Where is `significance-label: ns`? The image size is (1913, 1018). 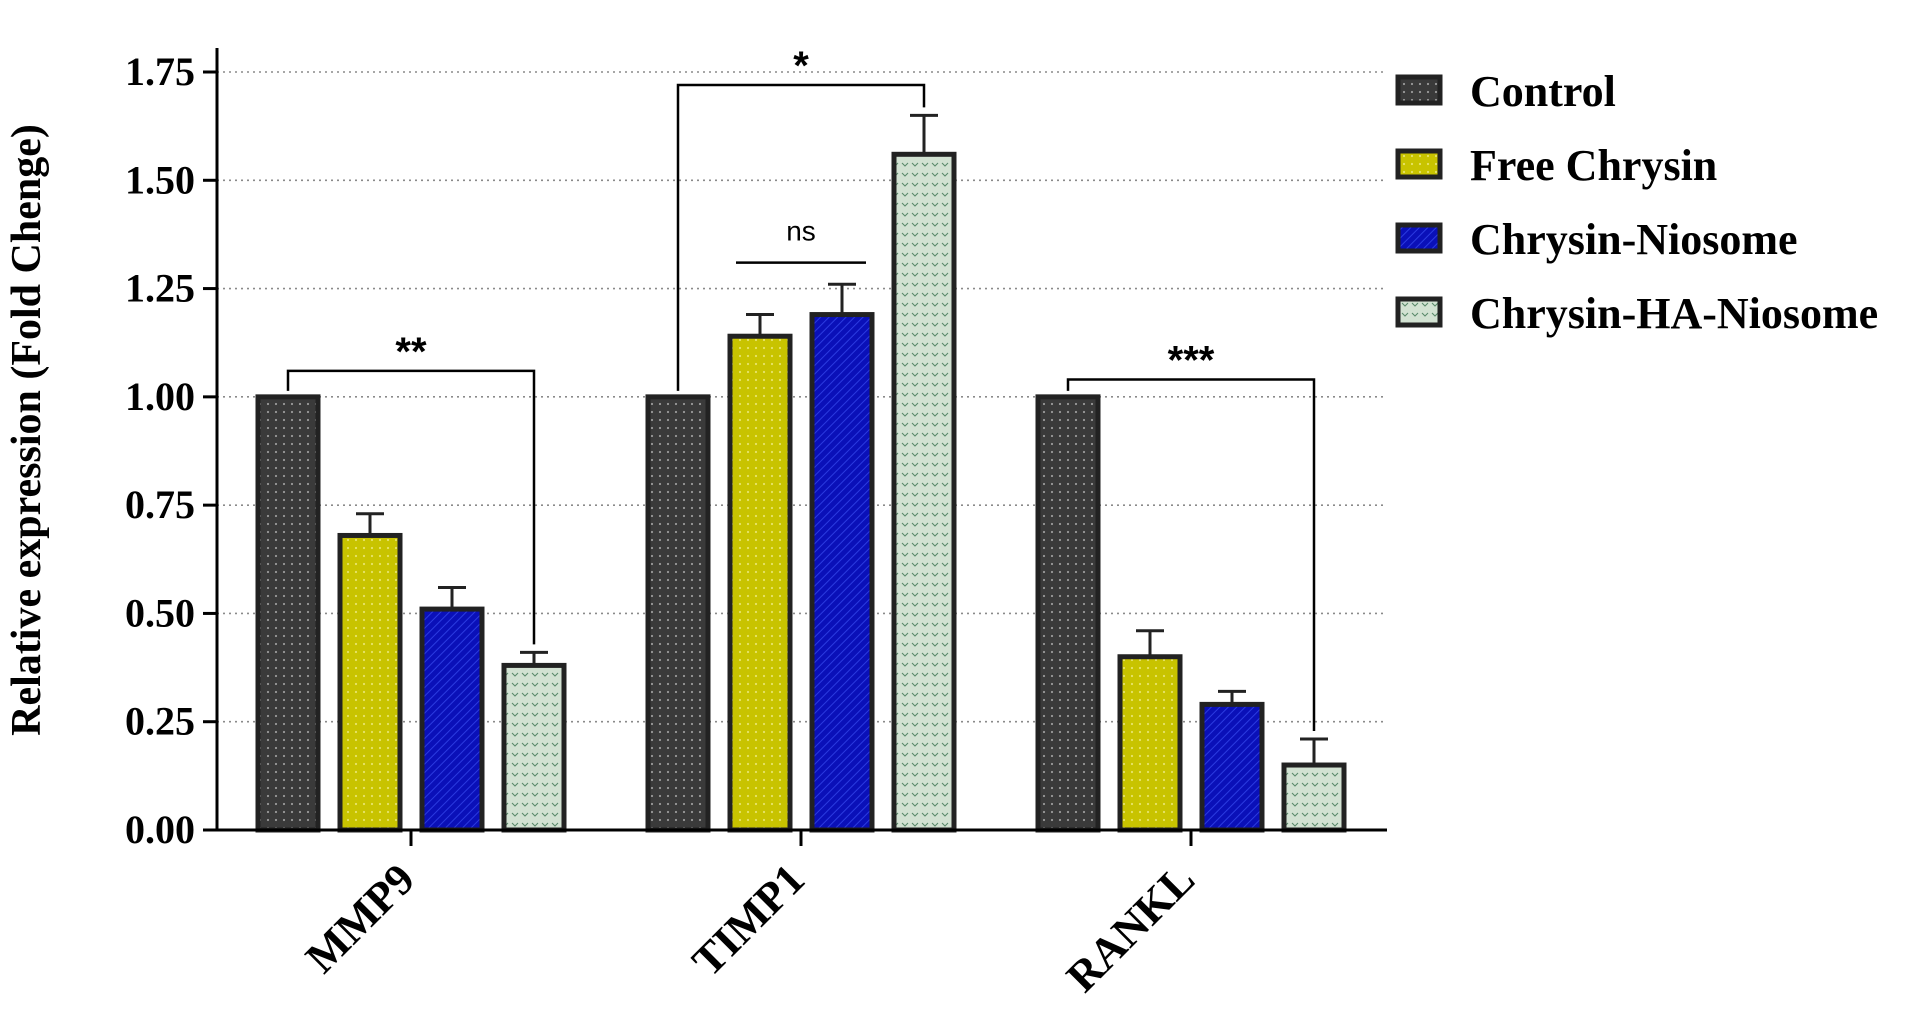
significance-label: ns is located at coordinates (801, 231).